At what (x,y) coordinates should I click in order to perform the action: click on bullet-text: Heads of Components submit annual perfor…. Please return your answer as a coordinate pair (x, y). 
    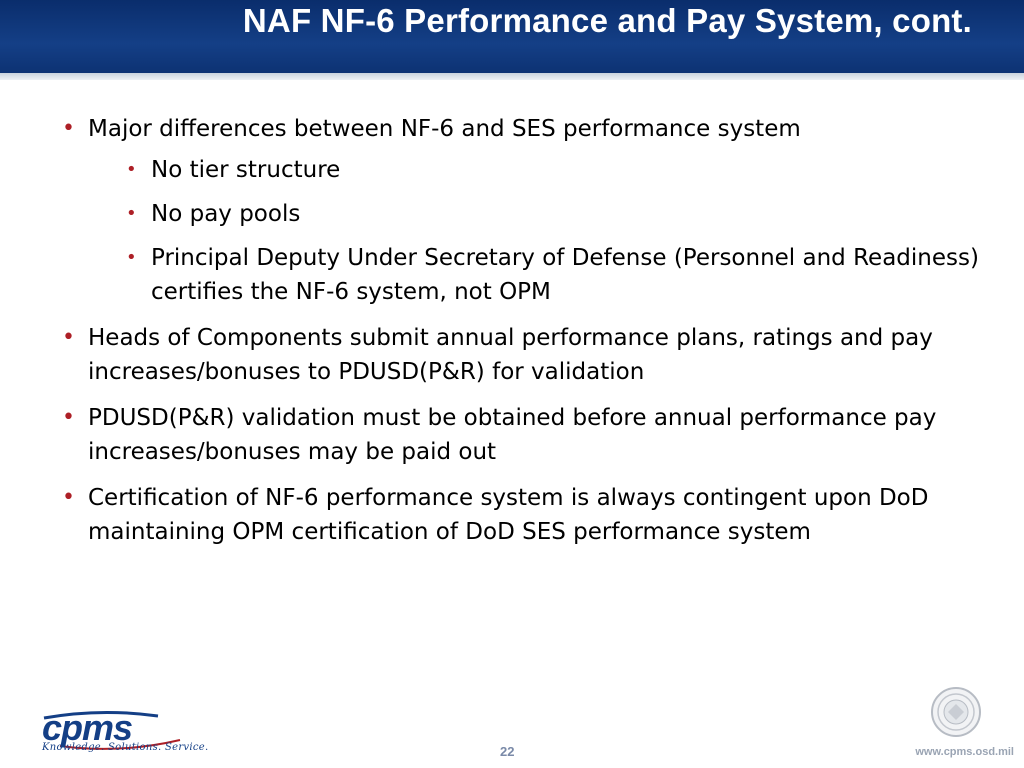
    Looking at the image, I should click on (510, 355).